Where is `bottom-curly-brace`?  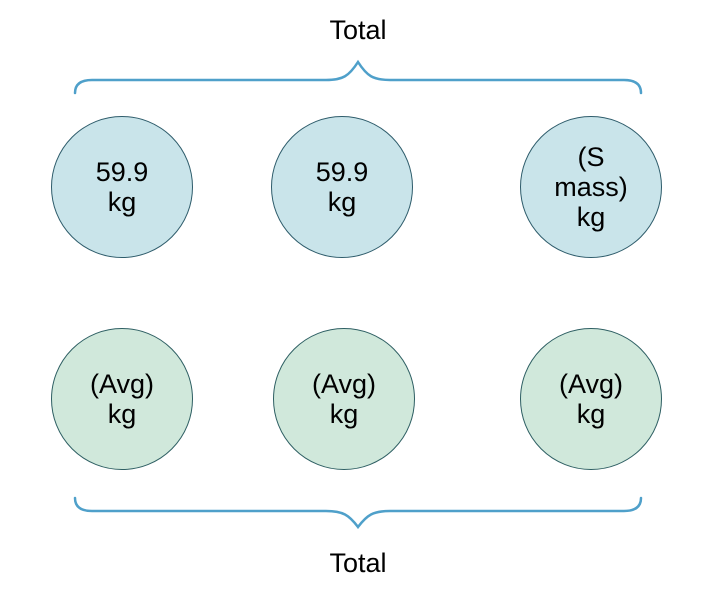 bottom-curly-brace is located at coordinates (358, 513).